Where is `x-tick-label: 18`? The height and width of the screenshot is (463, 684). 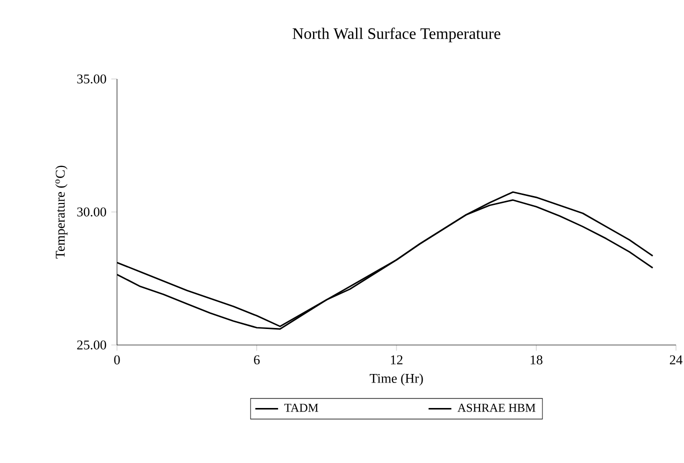
x-tick-label: 18 is located at coordinates (536, 359).